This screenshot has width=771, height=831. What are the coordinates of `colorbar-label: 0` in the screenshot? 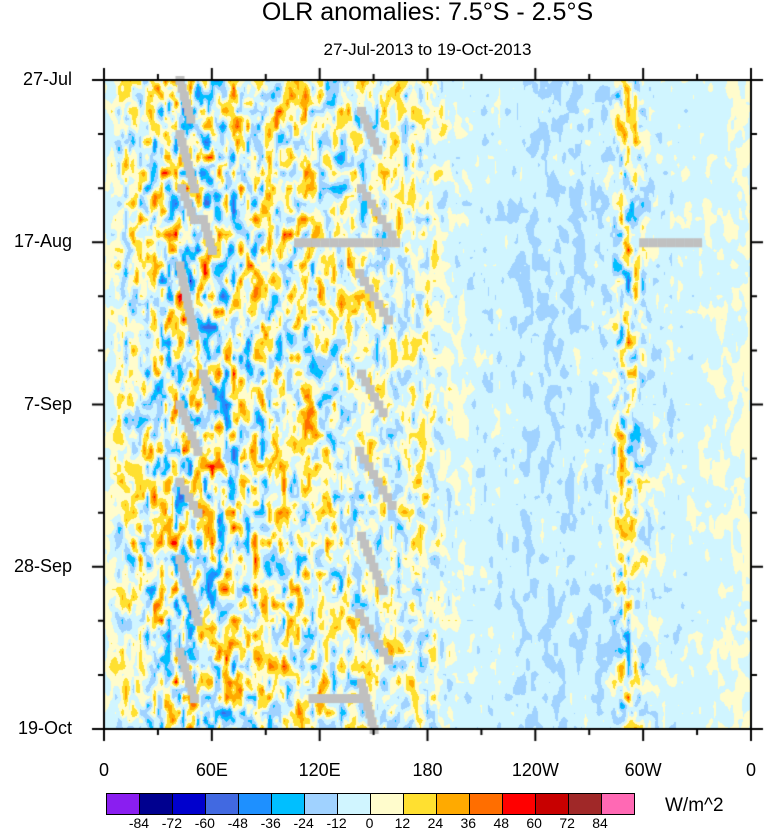 It's located at (369, 823).